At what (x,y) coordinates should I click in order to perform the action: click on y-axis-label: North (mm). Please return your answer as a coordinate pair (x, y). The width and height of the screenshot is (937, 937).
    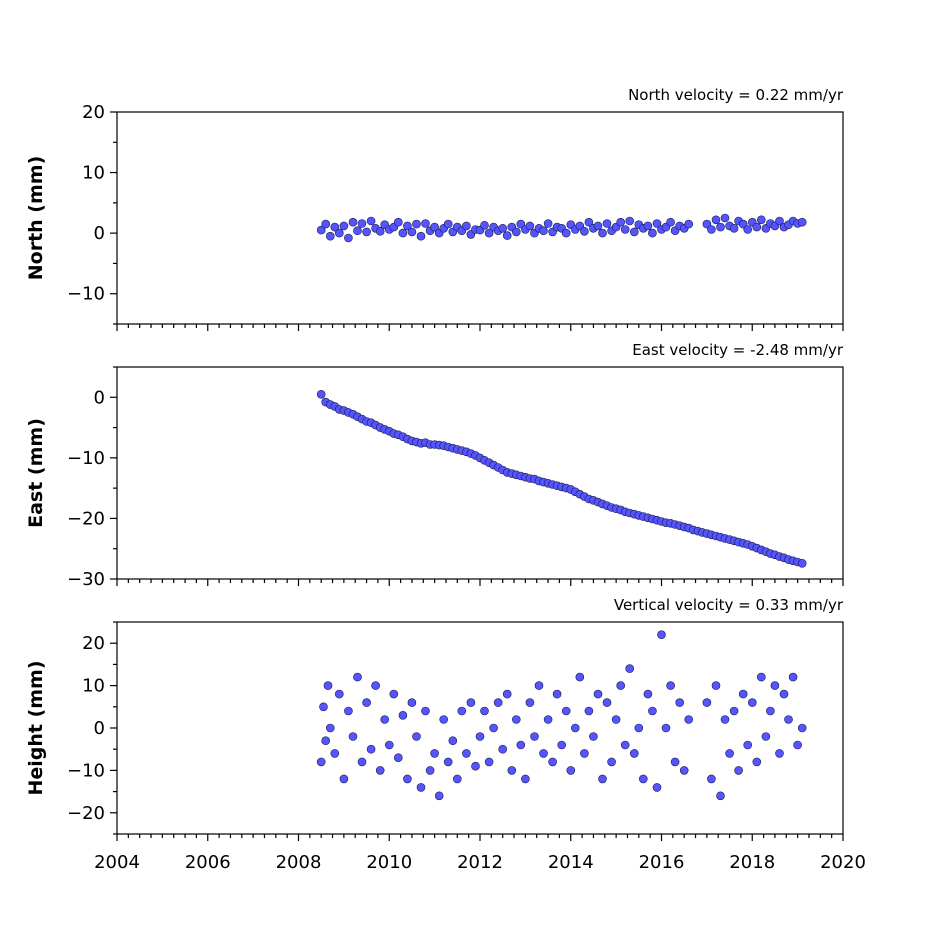
    Looking at the image, I should click on (36, 218).